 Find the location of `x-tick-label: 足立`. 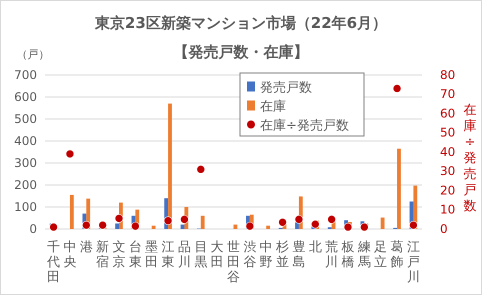

x-tick-label: 足立 is located at coordinates (381, 255).